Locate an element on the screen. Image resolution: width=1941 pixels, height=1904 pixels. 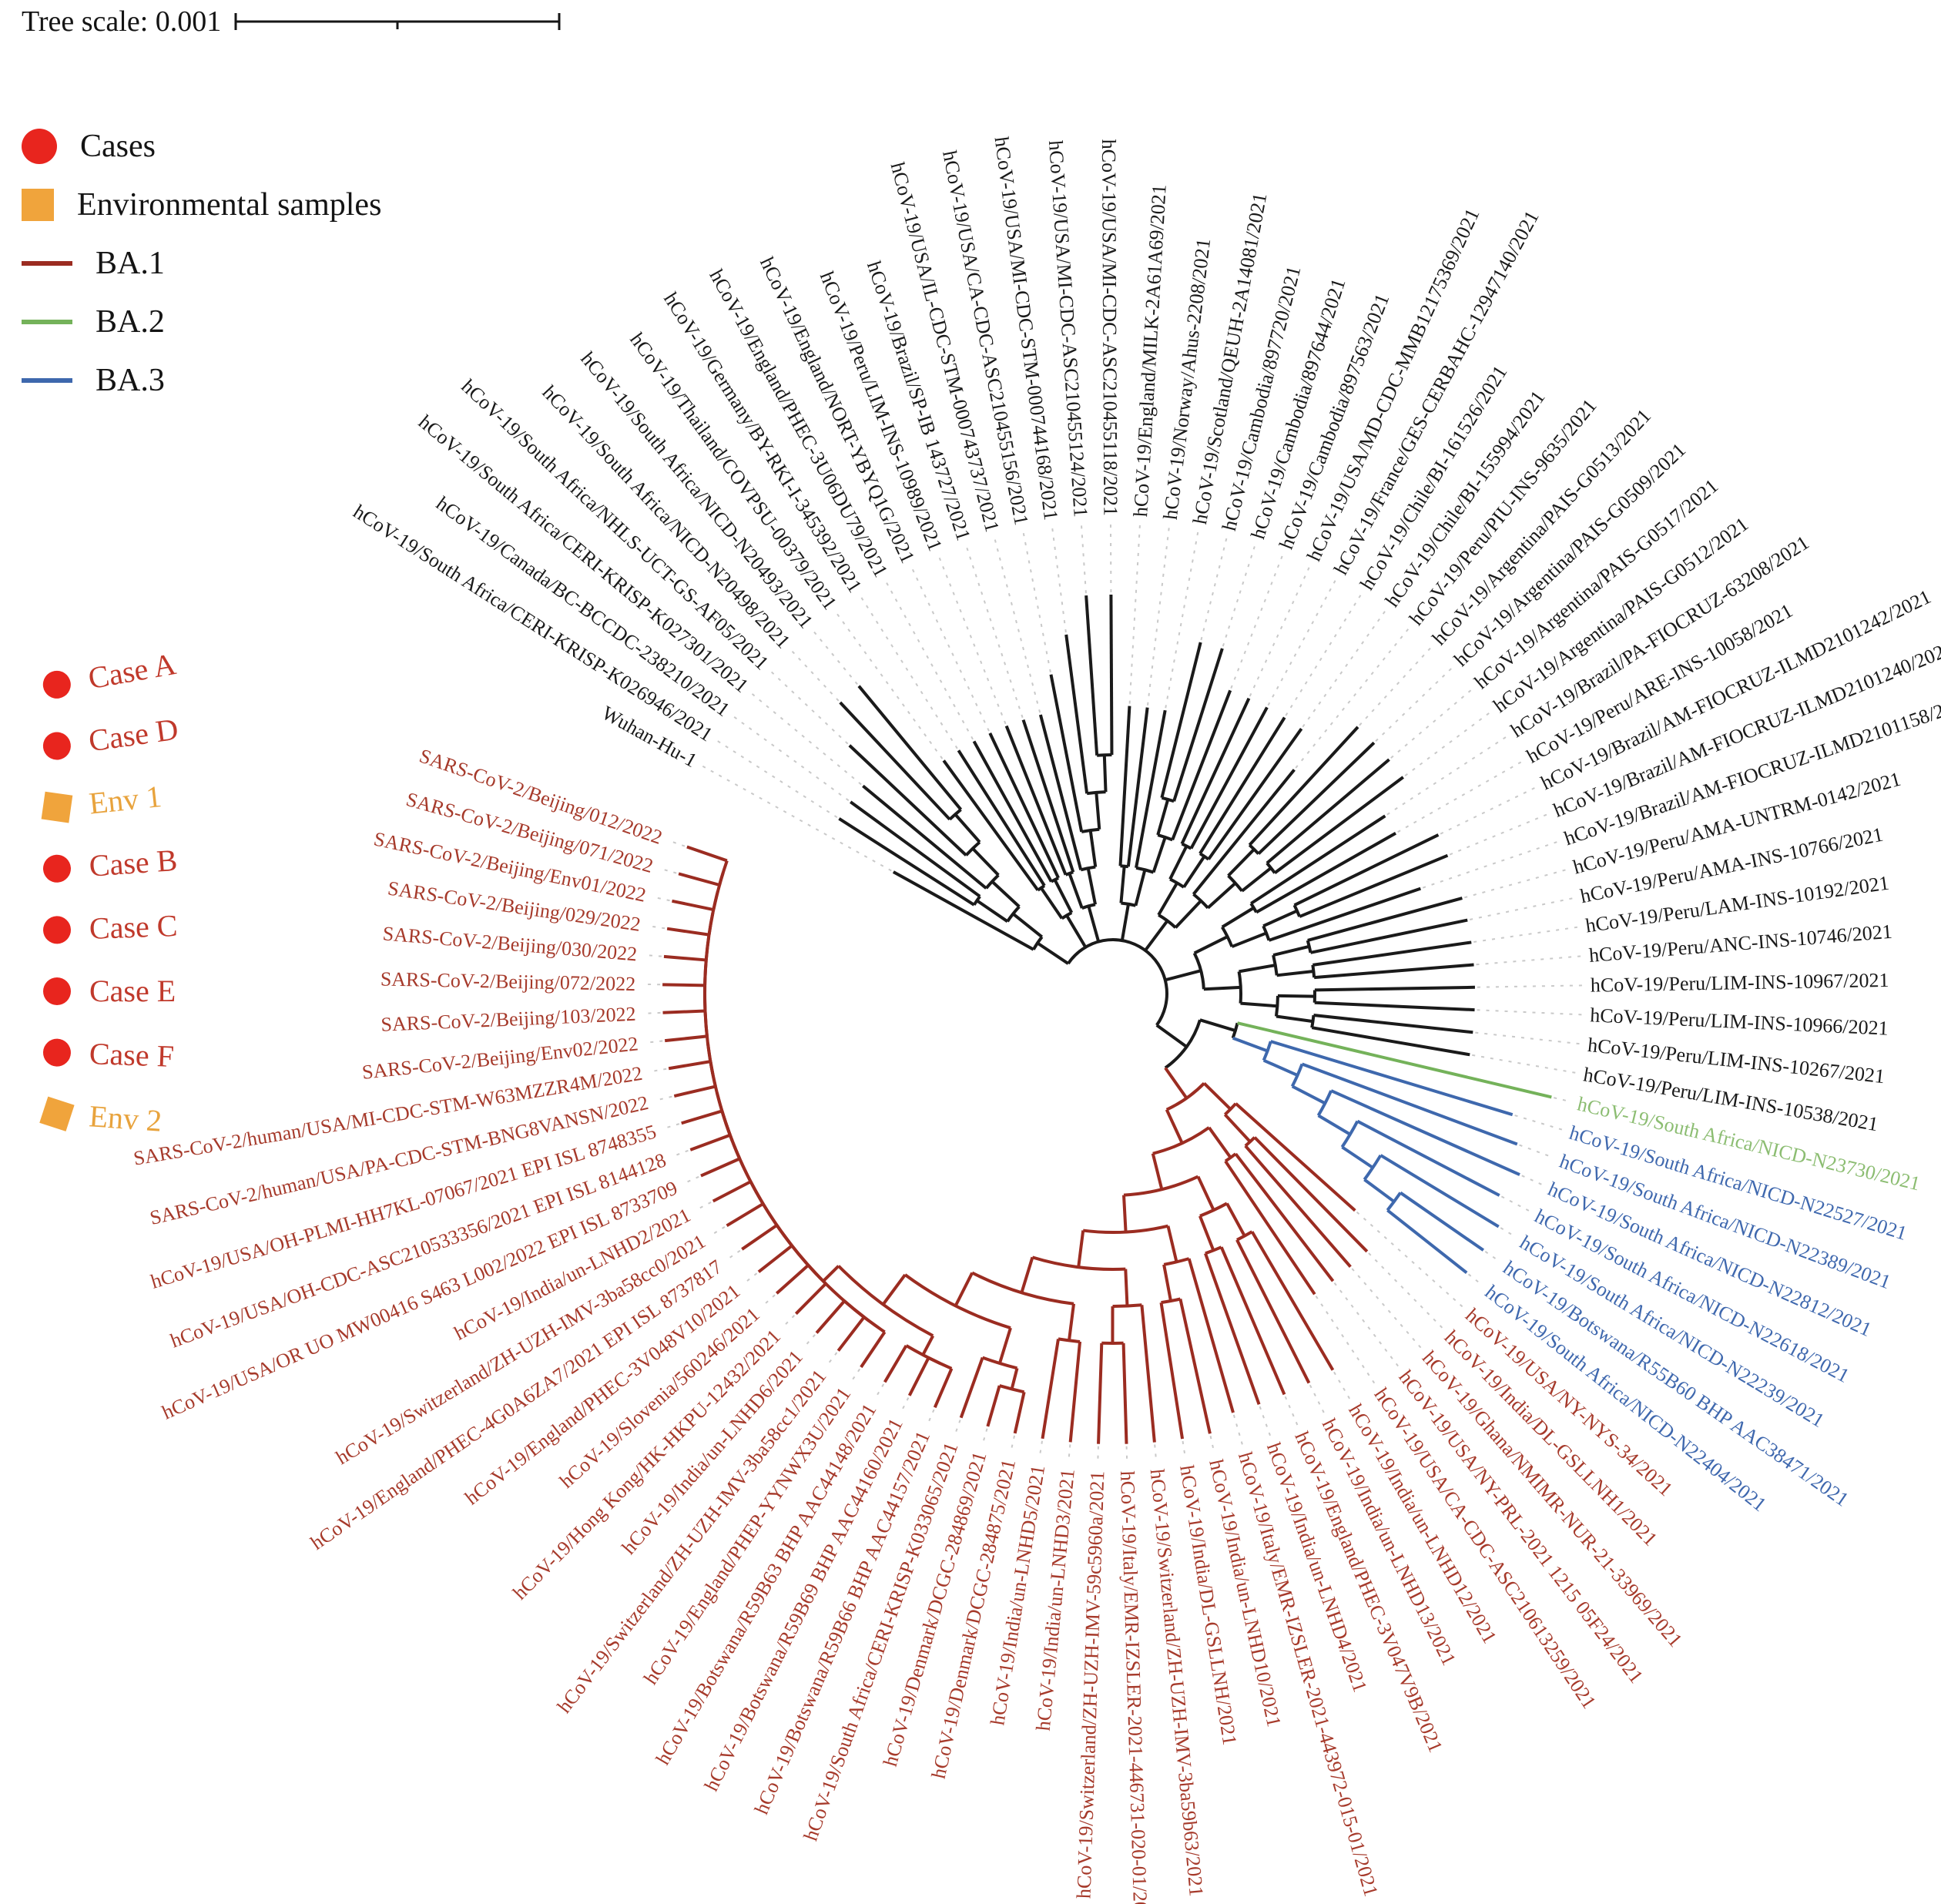
lineage-label: BA.2 is located at coordinates (131, 322).